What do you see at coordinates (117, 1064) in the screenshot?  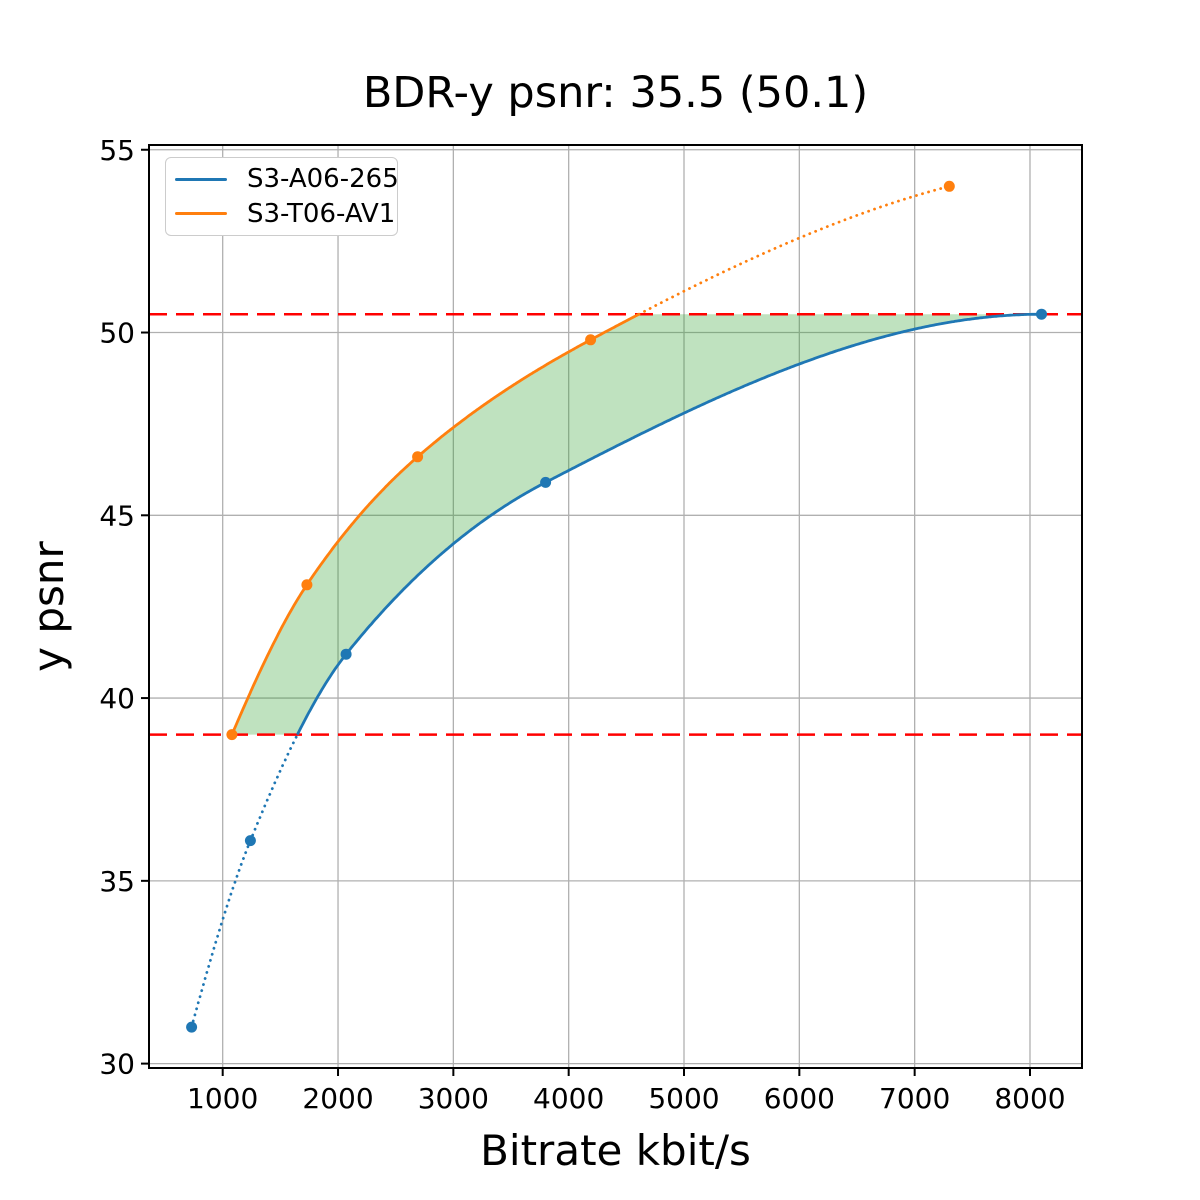 I see `y-tick-label-30: 30` at bounding box center [117, 1064].